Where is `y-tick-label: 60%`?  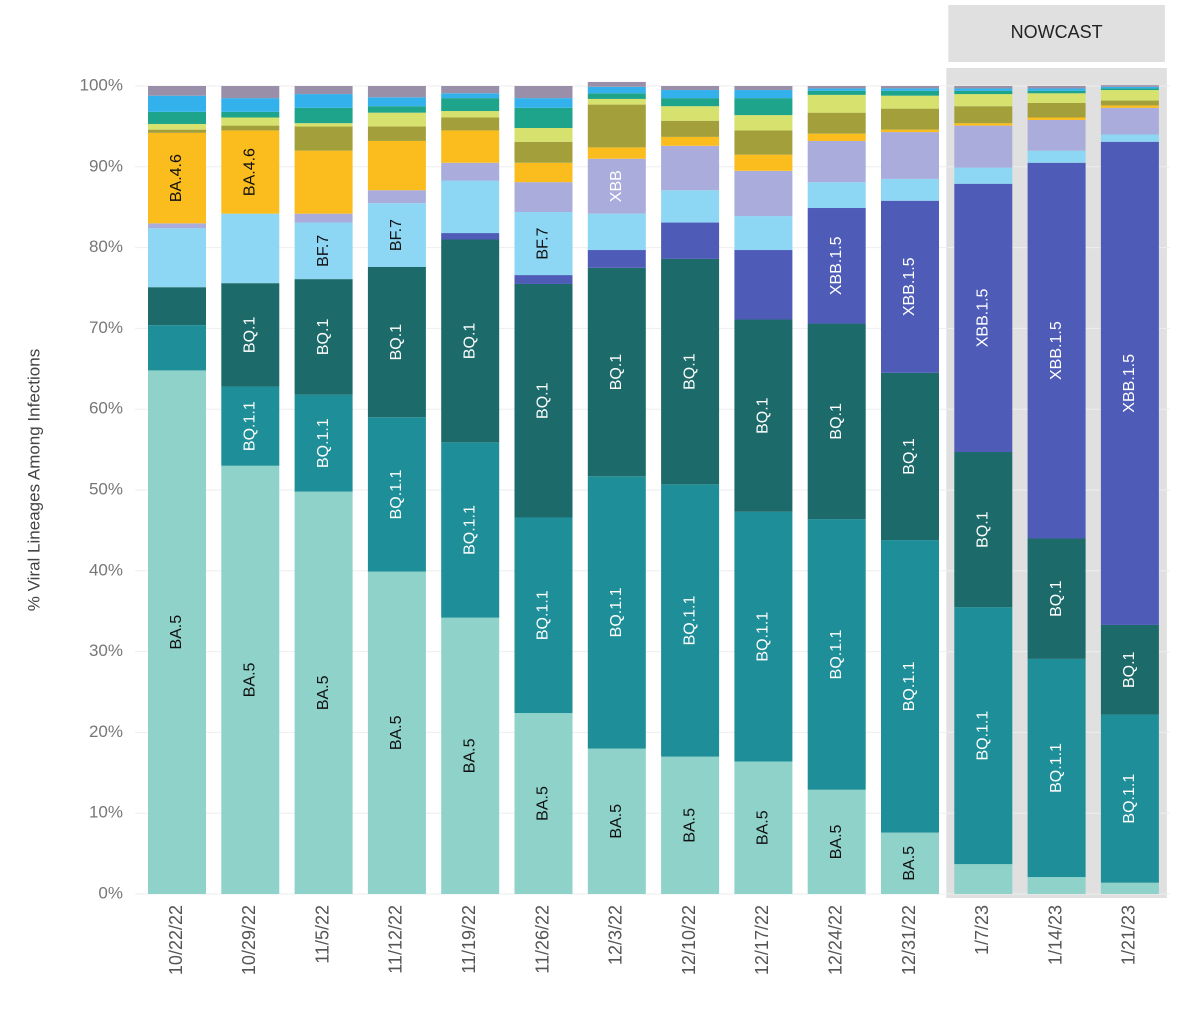 y-tick-label: 60% is located at coordinates (106, 408).